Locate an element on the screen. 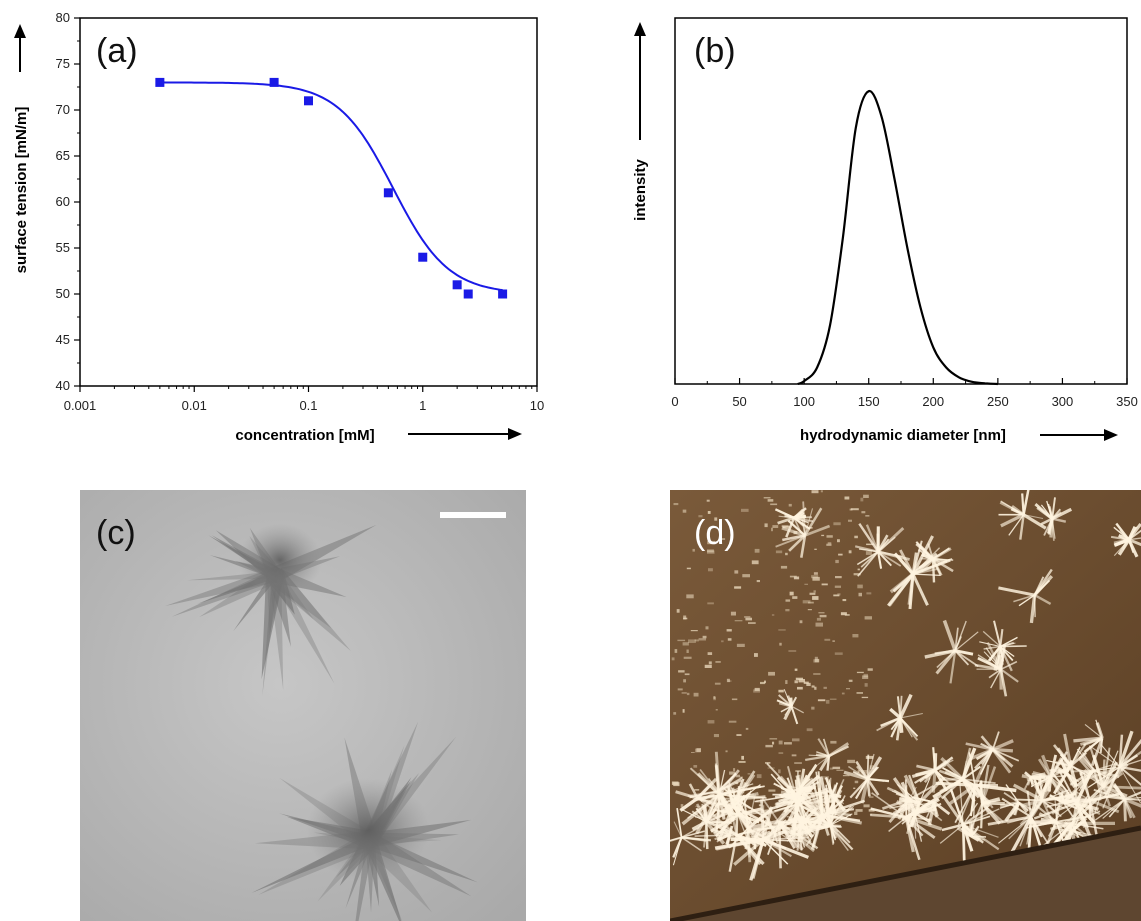 This screenshot has height=921, width=1141. y-tick-label: 40 is located at coordinates (63, 385).